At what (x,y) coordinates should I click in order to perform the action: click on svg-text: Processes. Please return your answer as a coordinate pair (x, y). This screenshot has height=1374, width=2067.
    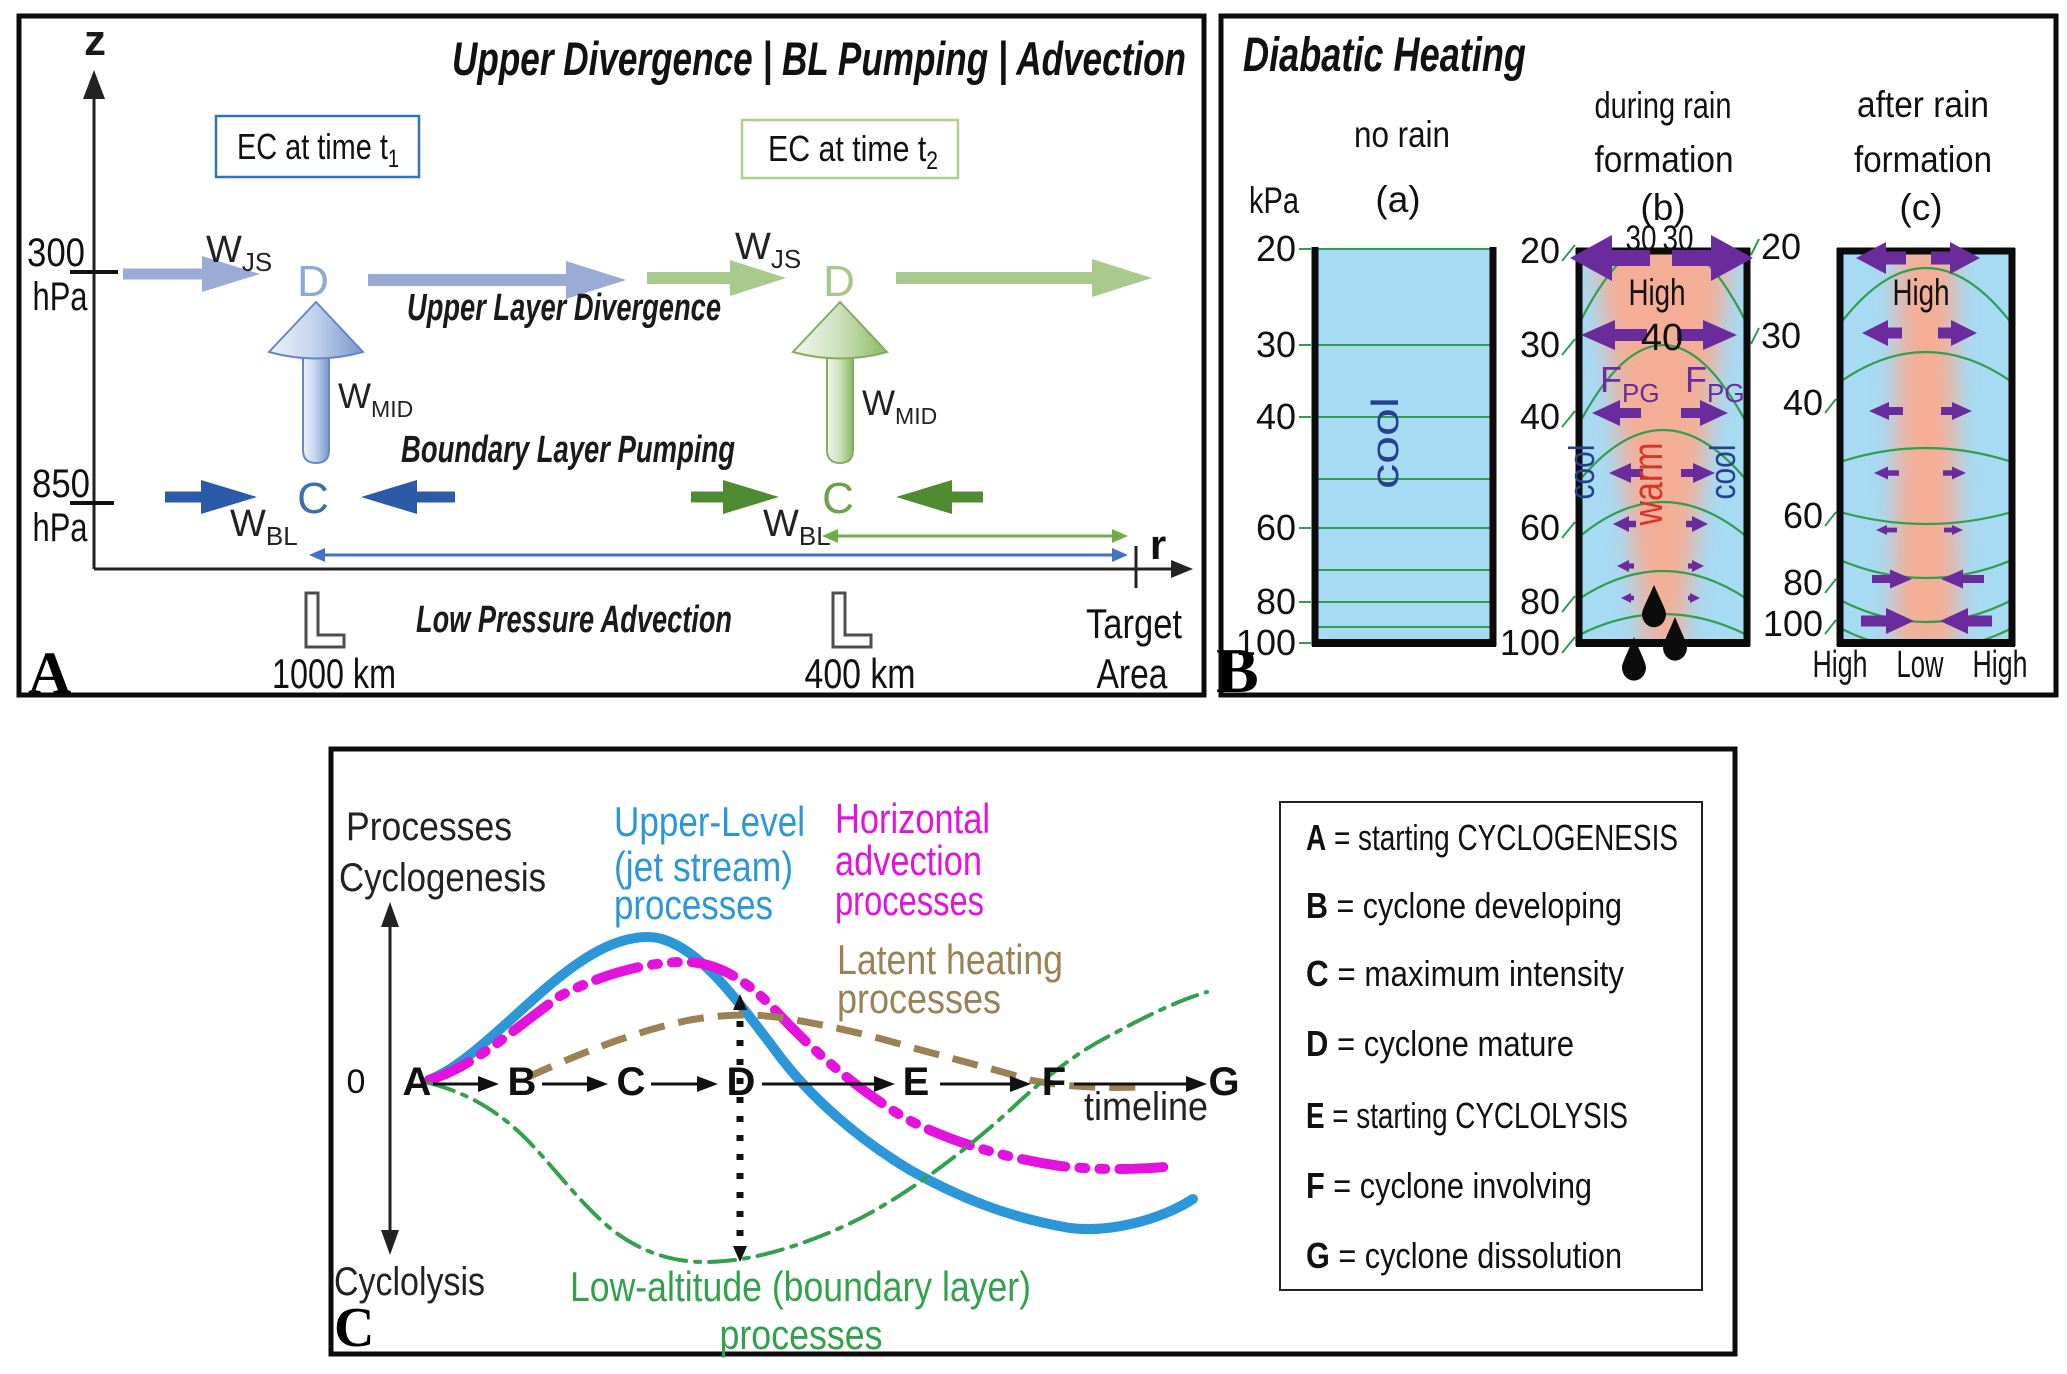
    Looking at the image, I should click on (429, 827).